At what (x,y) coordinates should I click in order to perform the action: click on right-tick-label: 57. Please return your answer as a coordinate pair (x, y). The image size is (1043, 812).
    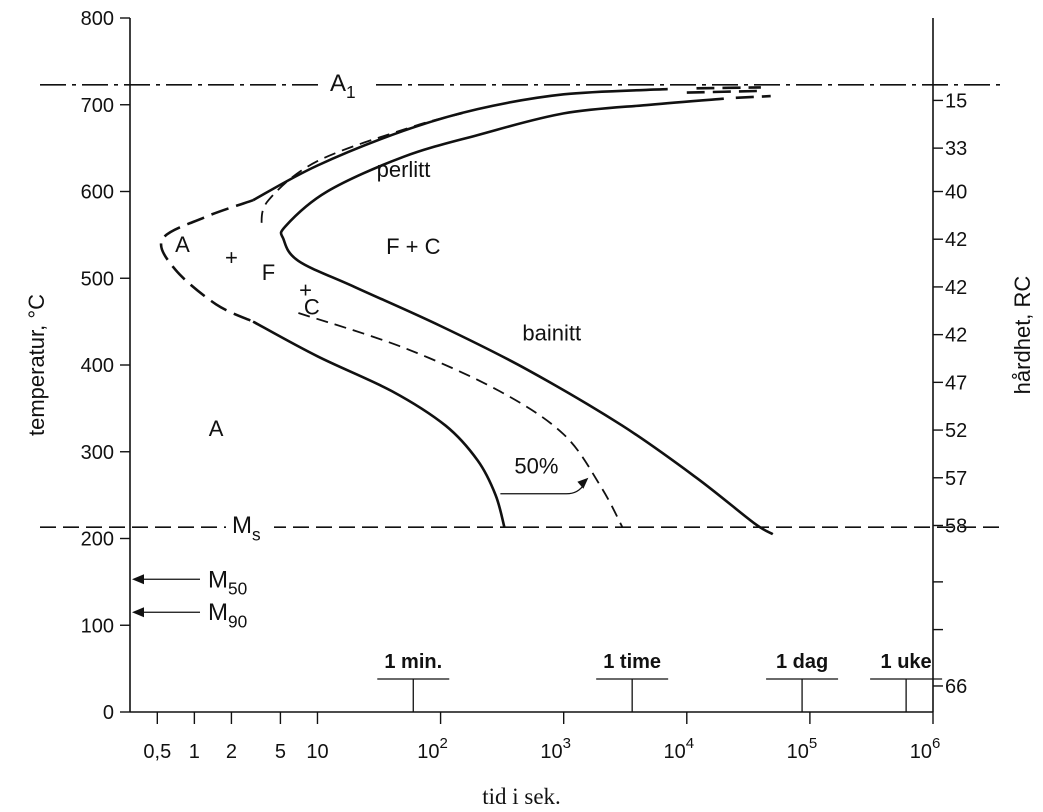
    Looking at the image, I should click on (956, 479).